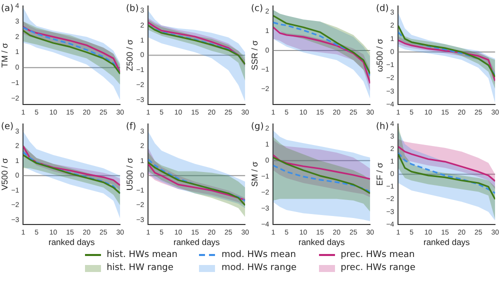  Describe the element at coordinates (379, 174) in the screenshot. I see `y-axis-title: EF / σ` at that location.